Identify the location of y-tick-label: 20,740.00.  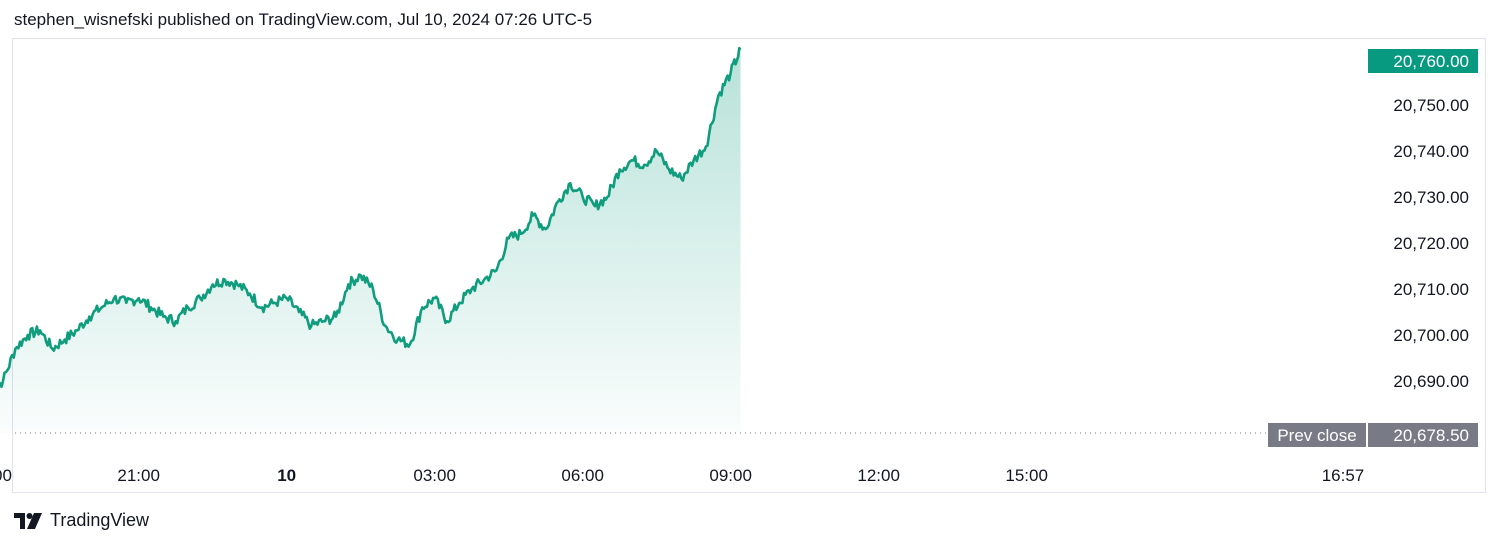
(1431, 151).